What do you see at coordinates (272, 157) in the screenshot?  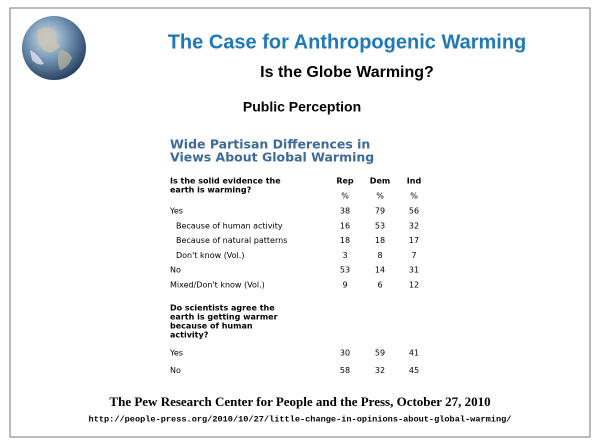 I see `table-title: Views About Global Warming` at bounding box center [272, 157].